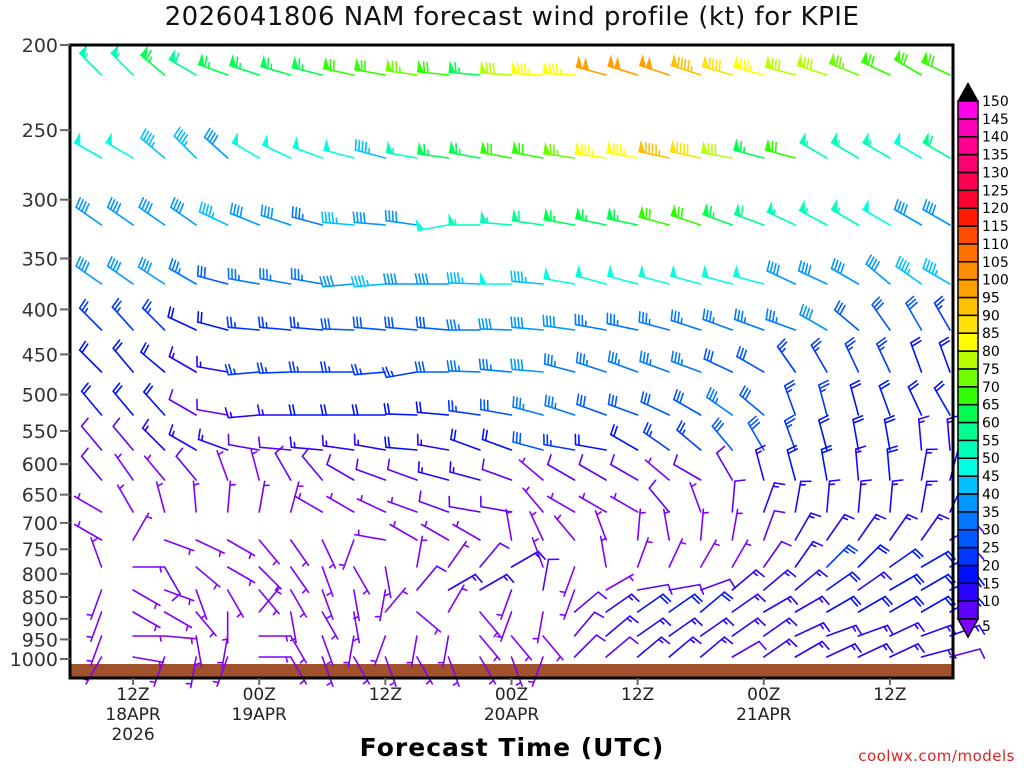  Describe the element at coordinates (995, 227) in the screenshot. I see `colorbar-label: 115` at that location.